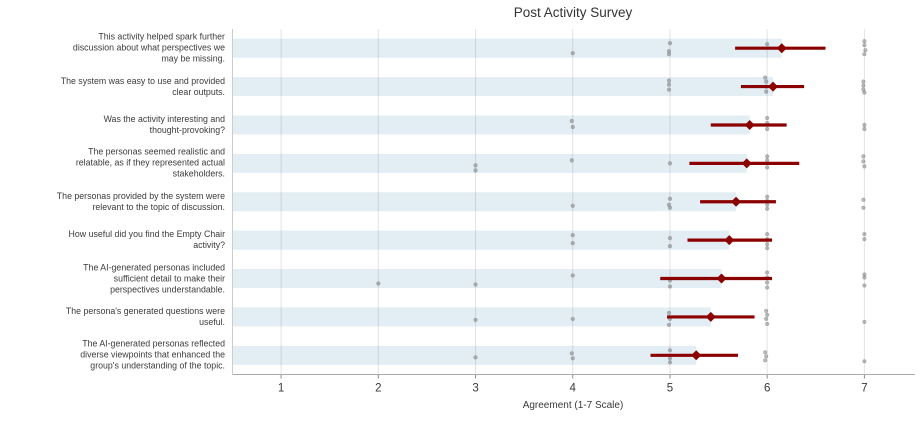 The width and height of the screenshot is (922, 429). I want to click on x-tick-label: 3, so click(475, 389).